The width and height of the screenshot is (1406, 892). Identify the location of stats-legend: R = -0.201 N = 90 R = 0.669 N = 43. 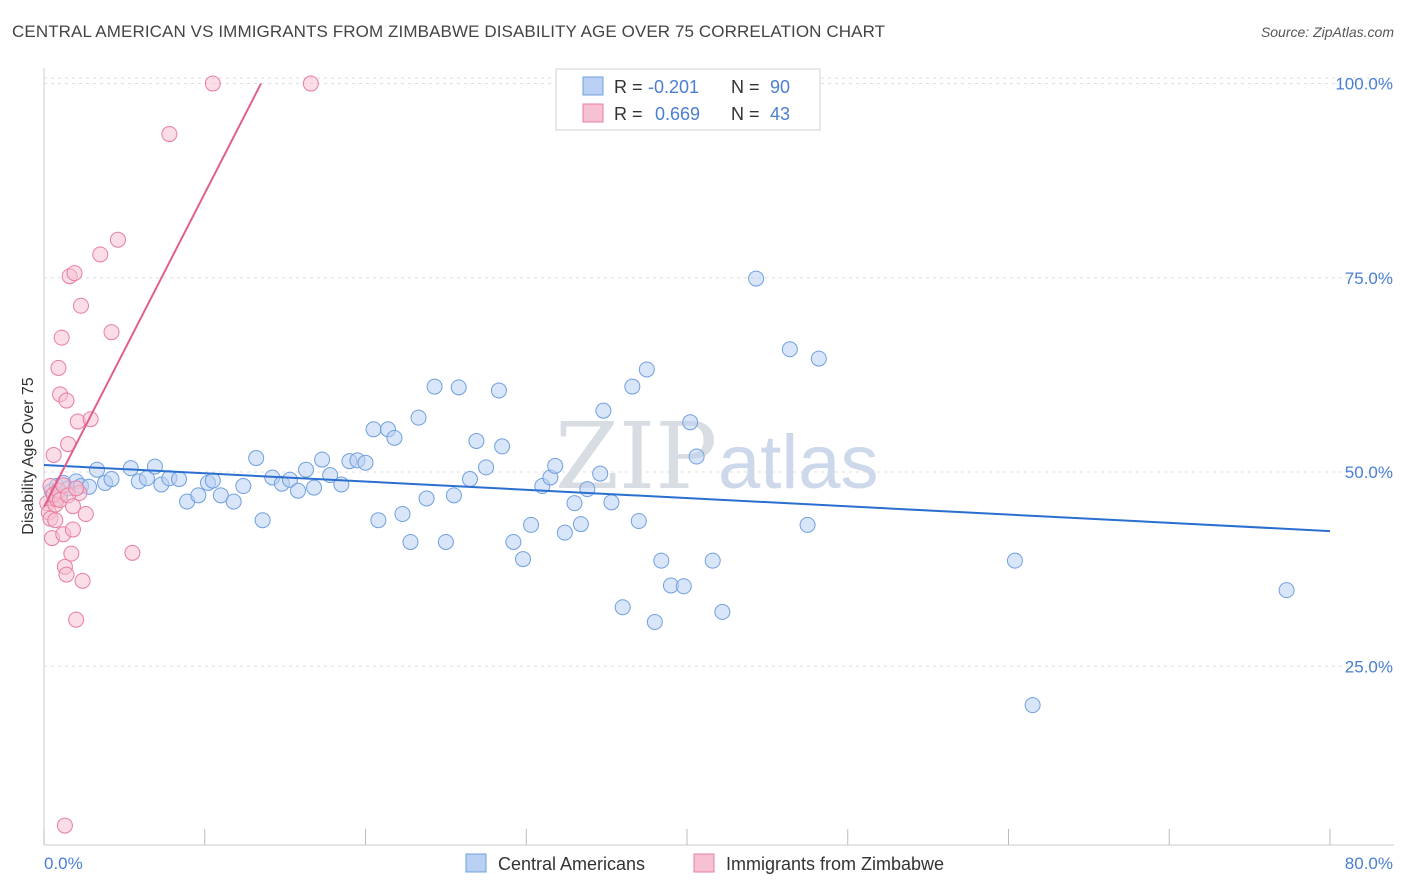
(688, 99).